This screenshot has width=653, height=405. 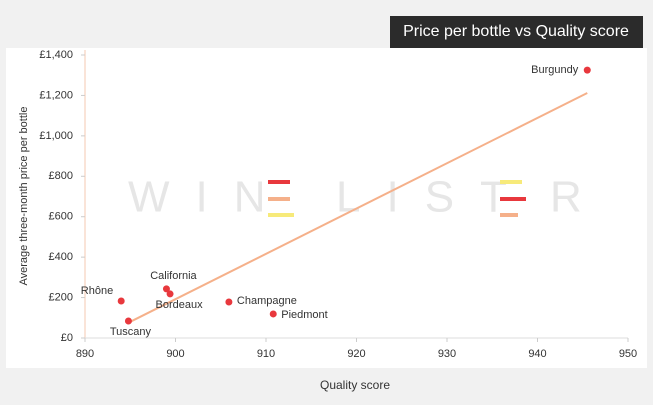 I want to click on point-label: California, so click(x=173, y=276).